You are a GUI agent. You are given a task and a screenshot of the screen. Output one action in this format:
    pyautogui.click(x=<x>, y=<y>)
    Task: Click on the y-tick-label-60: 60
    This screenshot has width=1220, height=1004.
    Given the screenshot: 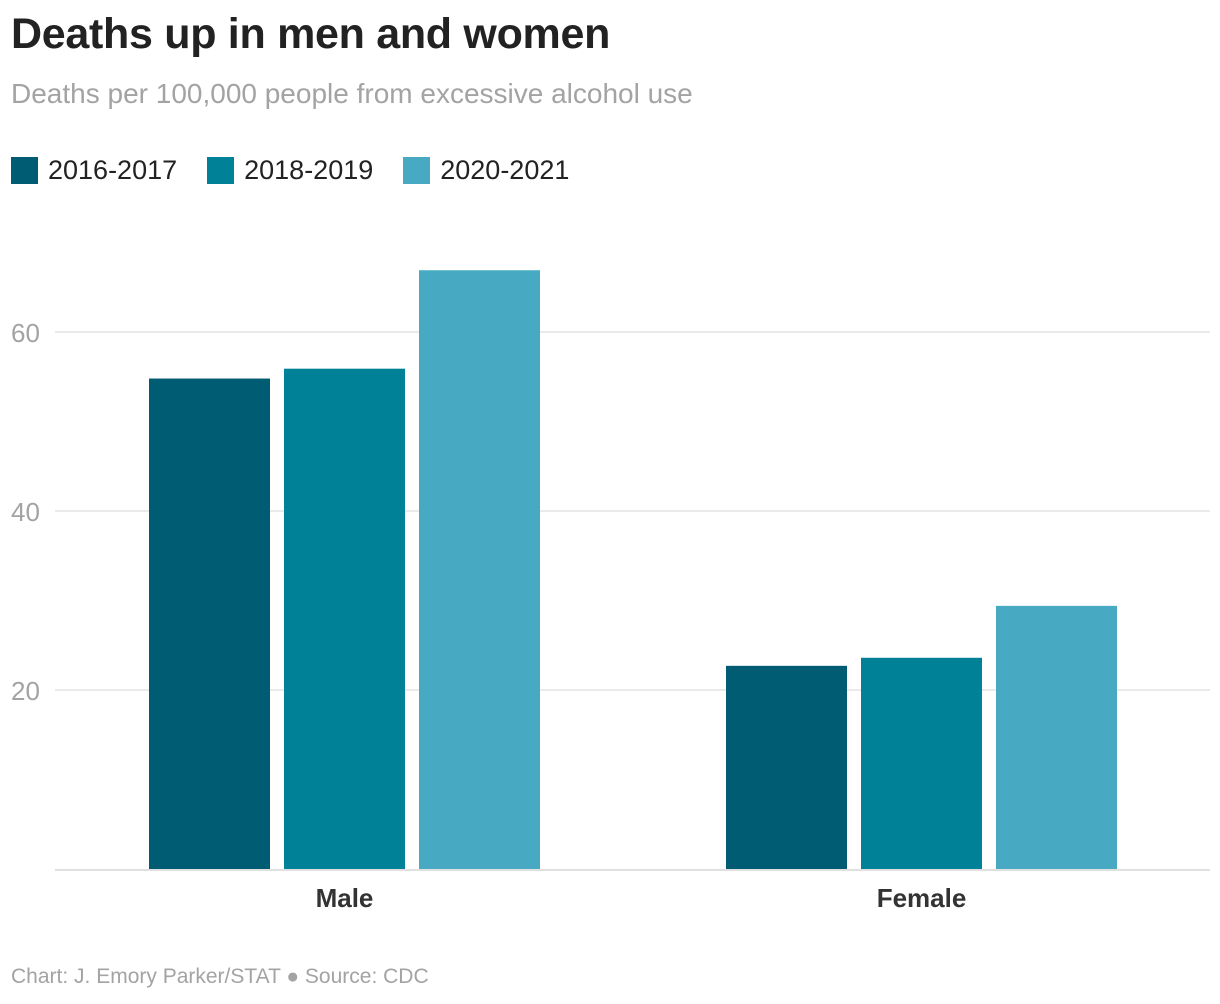 What is the action you would take?
    pyautogui.click(x=25, y=333)
    